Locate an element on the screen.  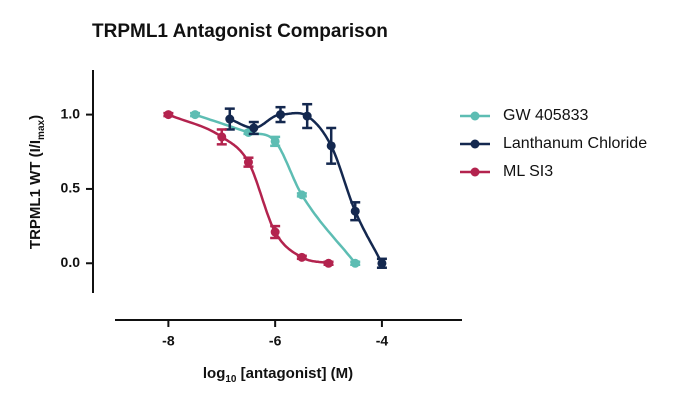
fit-curve is located at coordinates (306, 187).